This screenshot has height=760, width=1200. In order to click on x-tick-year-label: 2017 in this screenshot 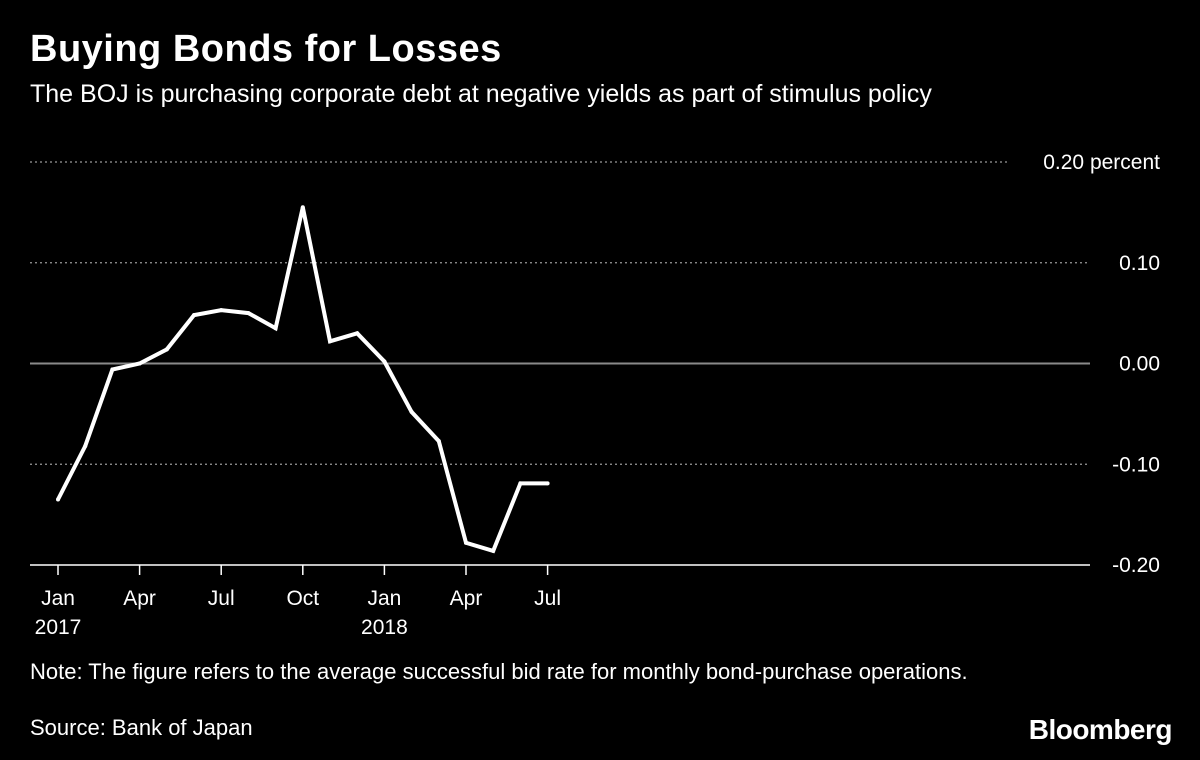, I will do `click(58, 627)`.